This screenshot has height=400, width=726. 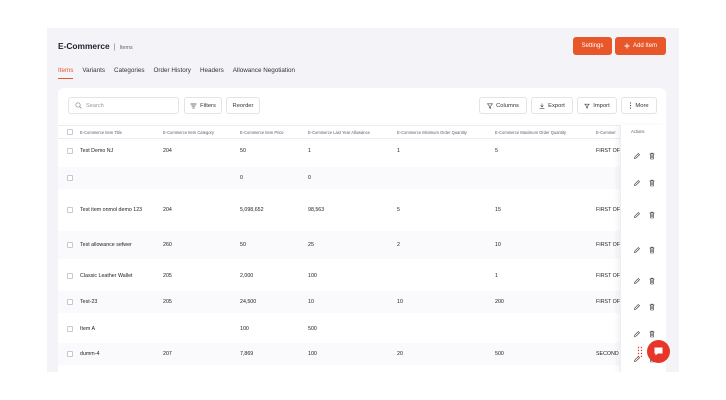 I want to click on add-item-button: Add Item, so click(x=640, y=46).